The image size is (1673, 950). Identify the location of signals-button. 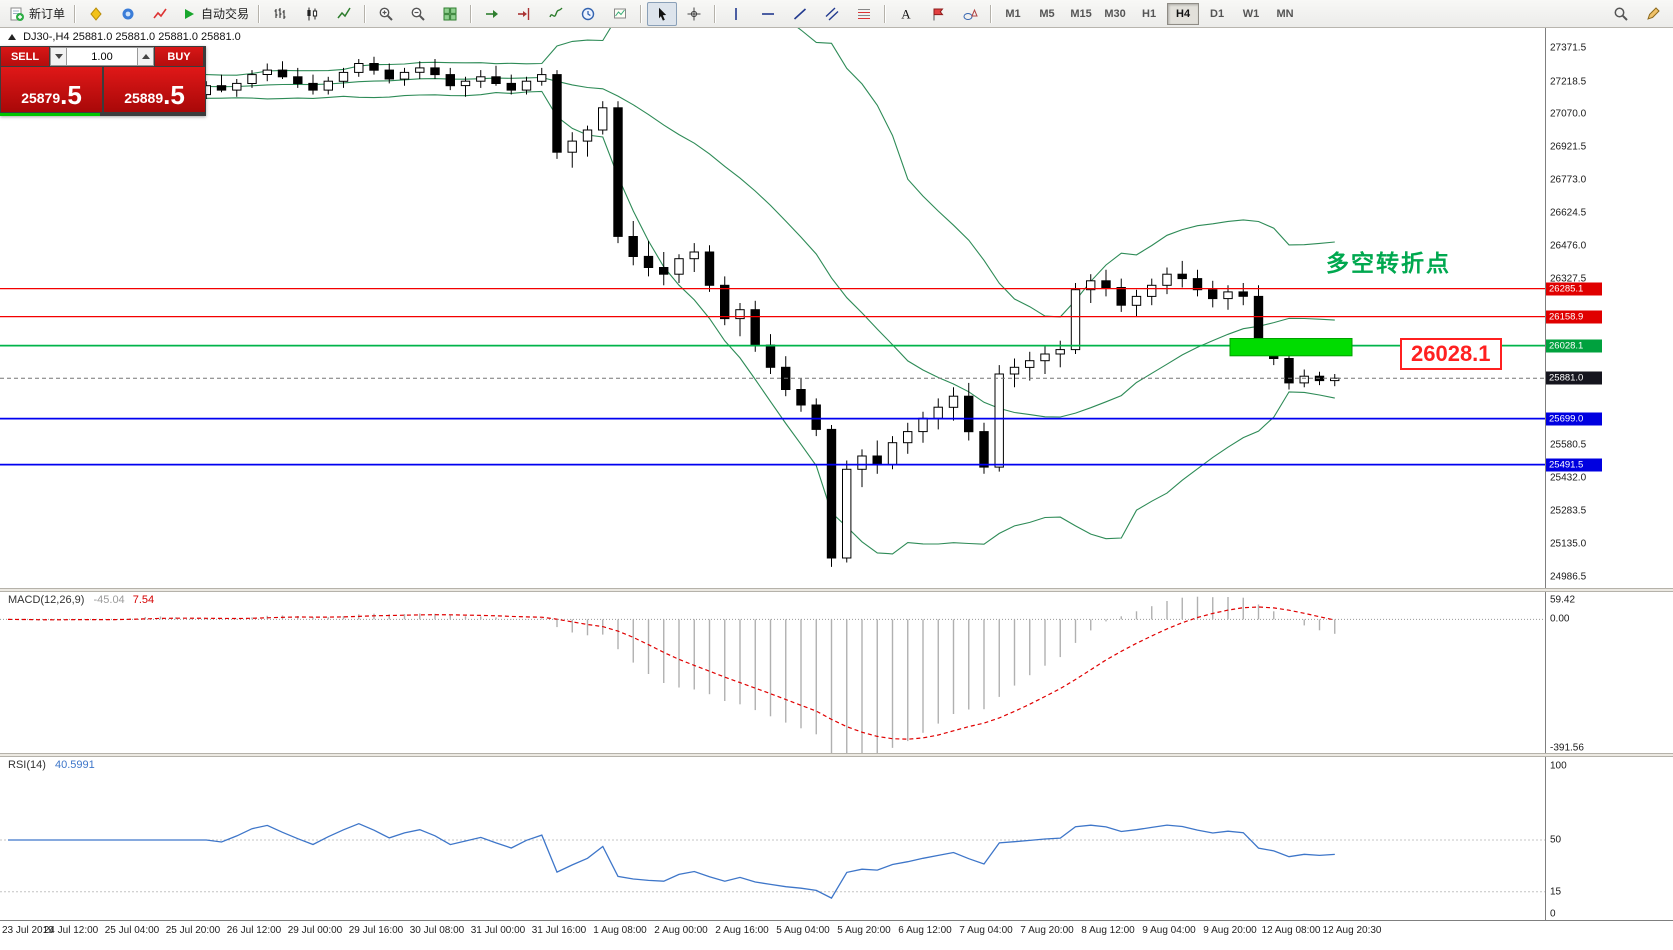
(160, 14).